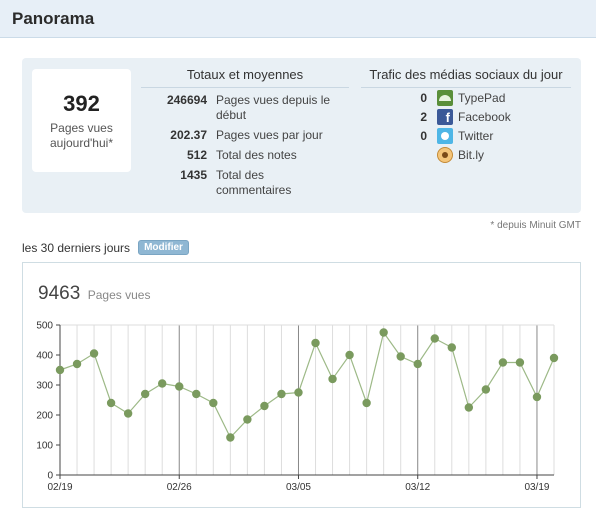  I want to click on x-tick-label: 02/26, so click(179, 487).